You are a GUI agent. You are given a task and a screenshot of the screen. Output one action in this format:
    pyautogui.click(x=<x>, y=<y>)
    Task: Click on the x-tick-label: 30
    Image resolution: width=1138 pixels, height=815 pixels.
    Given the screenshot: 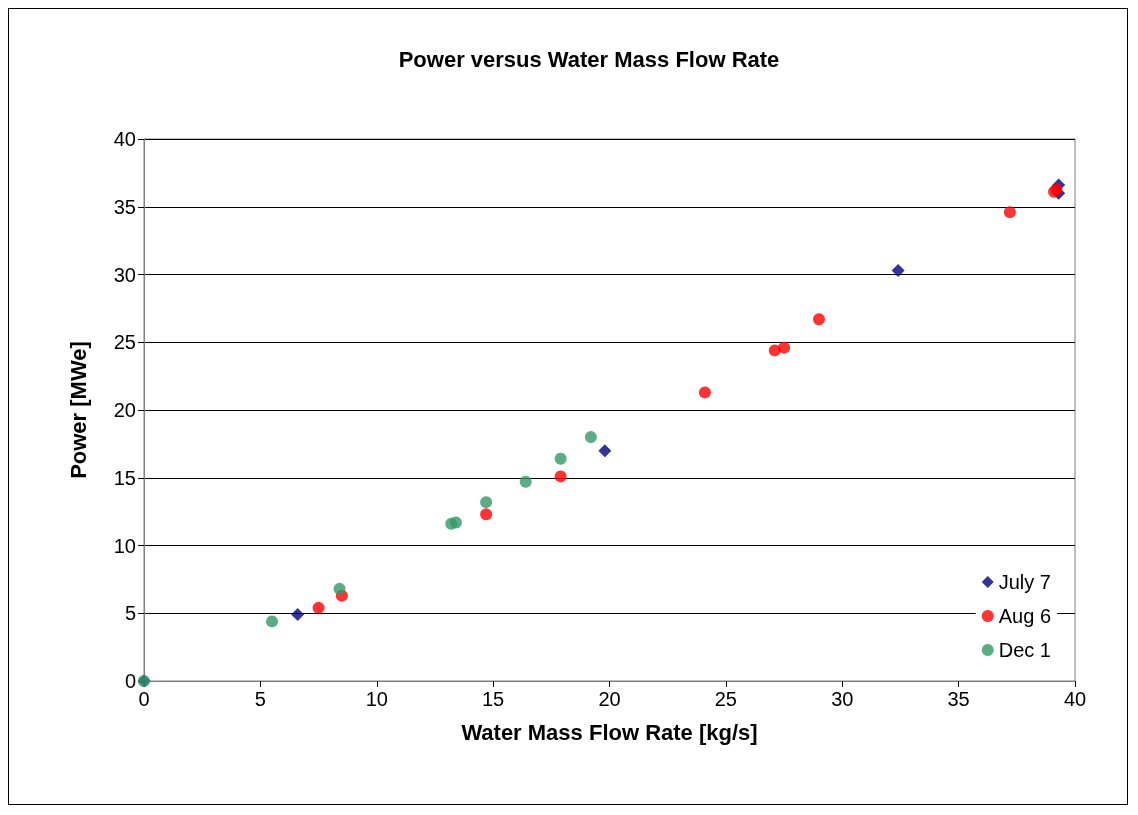 What is the action you would take?
    pyautogui.click(x=842, y=699)
    